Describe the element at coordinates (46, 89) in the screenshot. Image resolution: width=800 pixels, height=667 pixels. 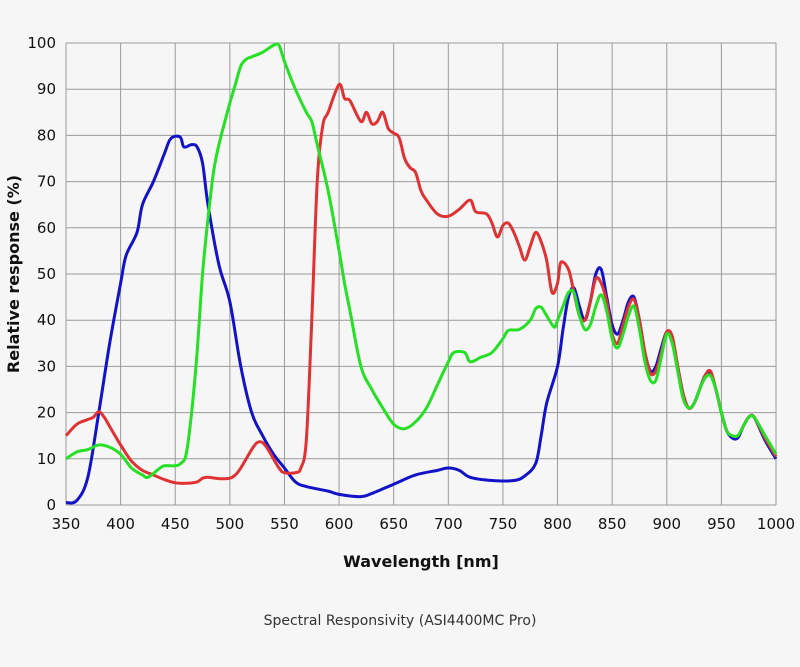
I see `y-tick-label: 90` at that location.